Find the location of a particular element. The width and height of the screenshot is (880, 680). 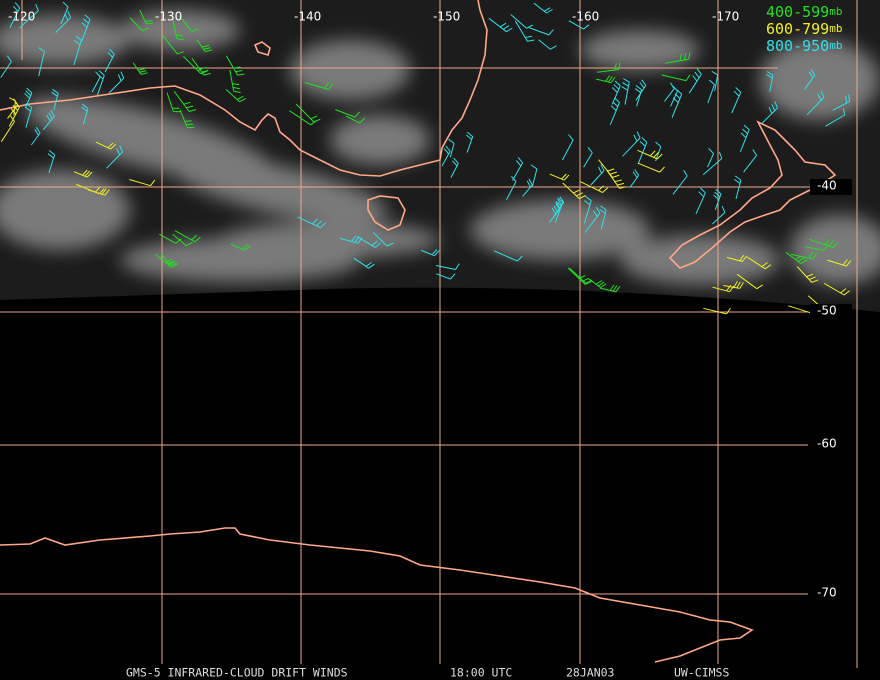

legend-range: 800-950 is located at coordinates (797, 46).